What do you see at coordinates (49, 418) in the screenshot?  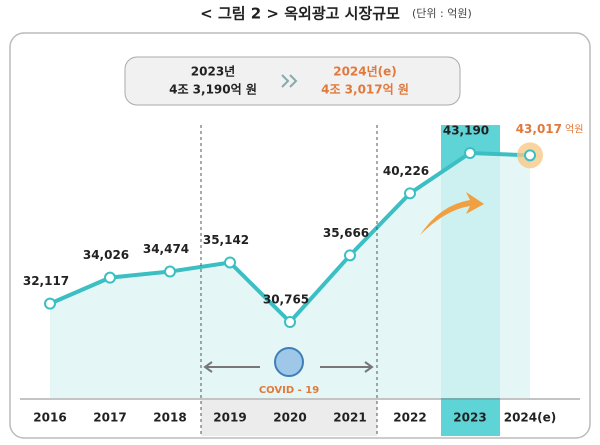 I see `x-tick-label: 2016` at bounding box center [49, 418].